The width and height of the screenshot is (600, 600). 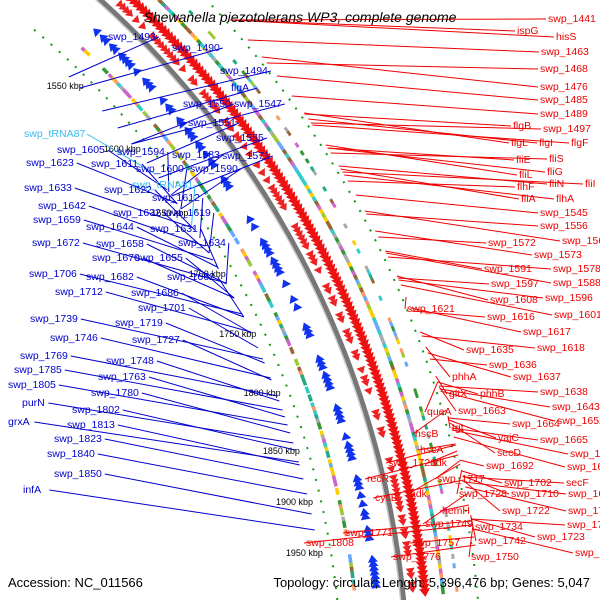 I want to click on gene-label-grxA: grxA, so click(x=19, y=422).